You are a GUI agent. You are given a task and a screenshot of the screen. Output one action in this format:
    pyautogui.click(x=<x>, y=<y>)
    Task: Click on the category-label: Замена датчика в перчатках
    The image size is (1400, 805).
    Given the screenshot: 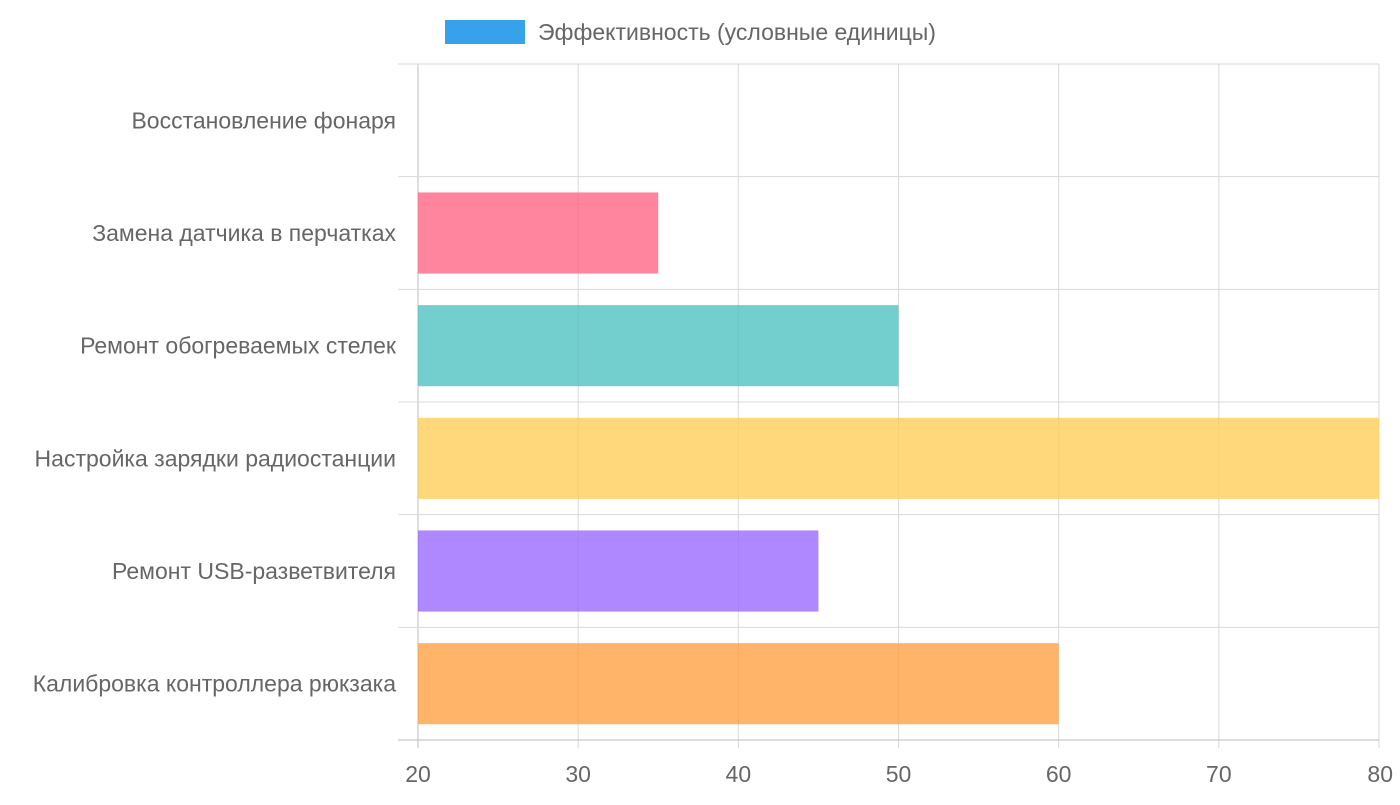 What is the action you would take?
    pyautogui.click(x=244, y=233)
    